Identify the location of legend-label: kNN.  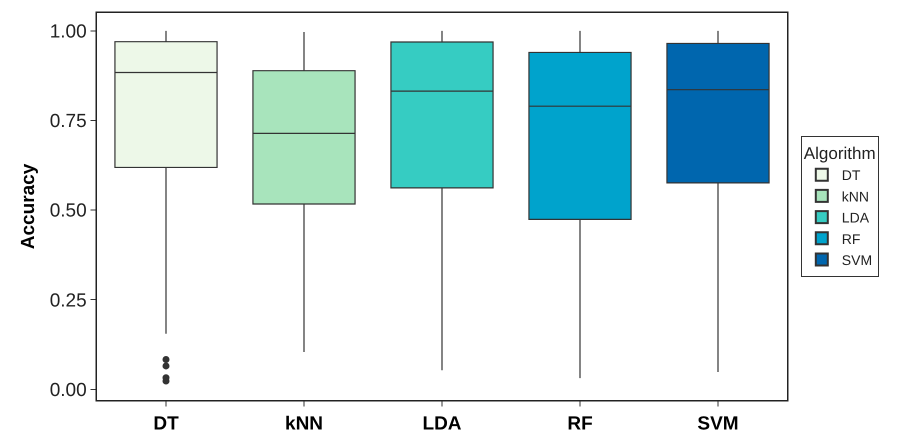
(856, 196).